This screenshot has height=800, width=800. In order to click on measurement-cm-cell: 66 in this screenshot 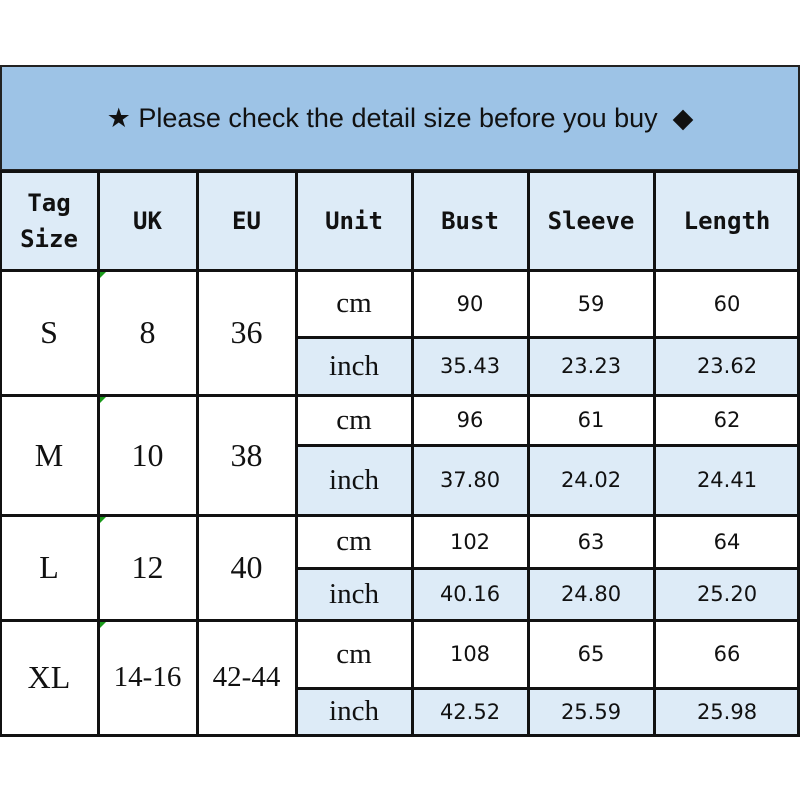, I will do `click(727, 654)`.